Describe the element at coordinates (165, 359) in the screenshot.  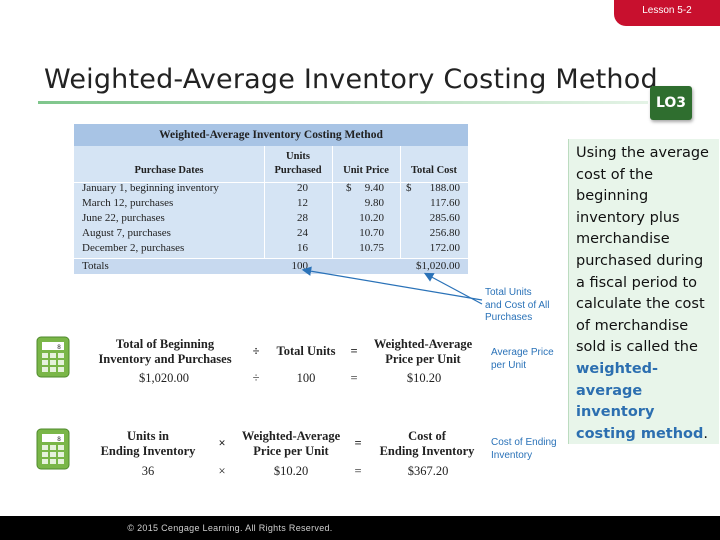
I see `formula-line: Inventory and Purchases` at that location.